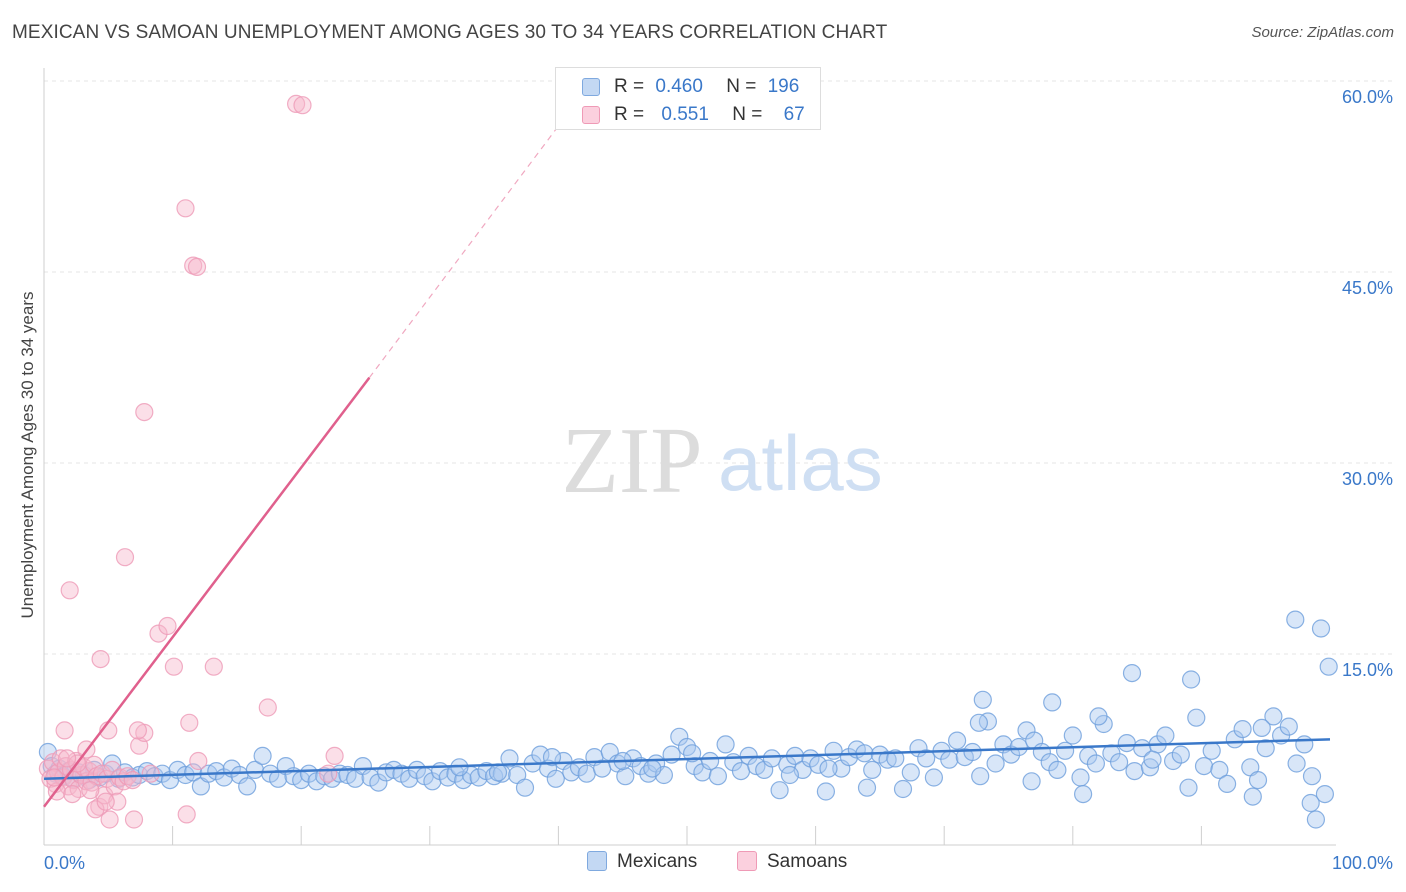 This screenshot has height=892, width=1406. I want to click on watermark-zip: ZIP, so click(632, 461).